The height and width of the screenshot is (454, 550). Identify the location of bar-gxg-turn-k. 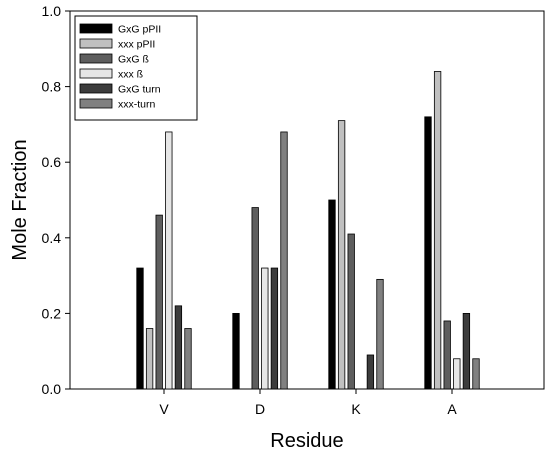
(370, 372).